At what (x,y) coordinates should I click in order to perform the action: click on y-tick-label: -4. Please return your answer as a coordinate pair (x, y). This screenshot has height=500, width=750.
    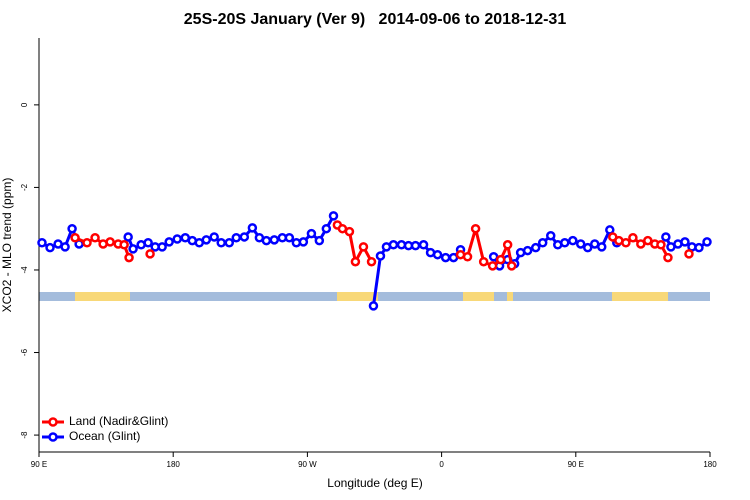
    Looking at the image, I should click on (24, 270).